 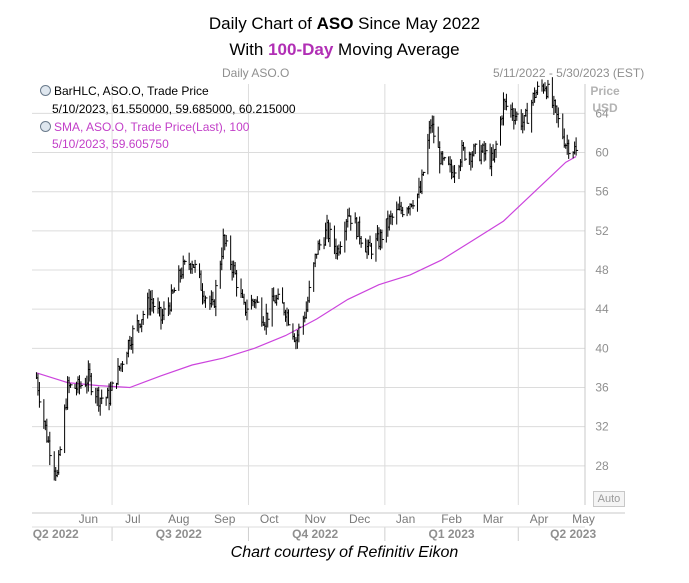 I want to click on y-tick-label: 44, so click(x=602, y=309).